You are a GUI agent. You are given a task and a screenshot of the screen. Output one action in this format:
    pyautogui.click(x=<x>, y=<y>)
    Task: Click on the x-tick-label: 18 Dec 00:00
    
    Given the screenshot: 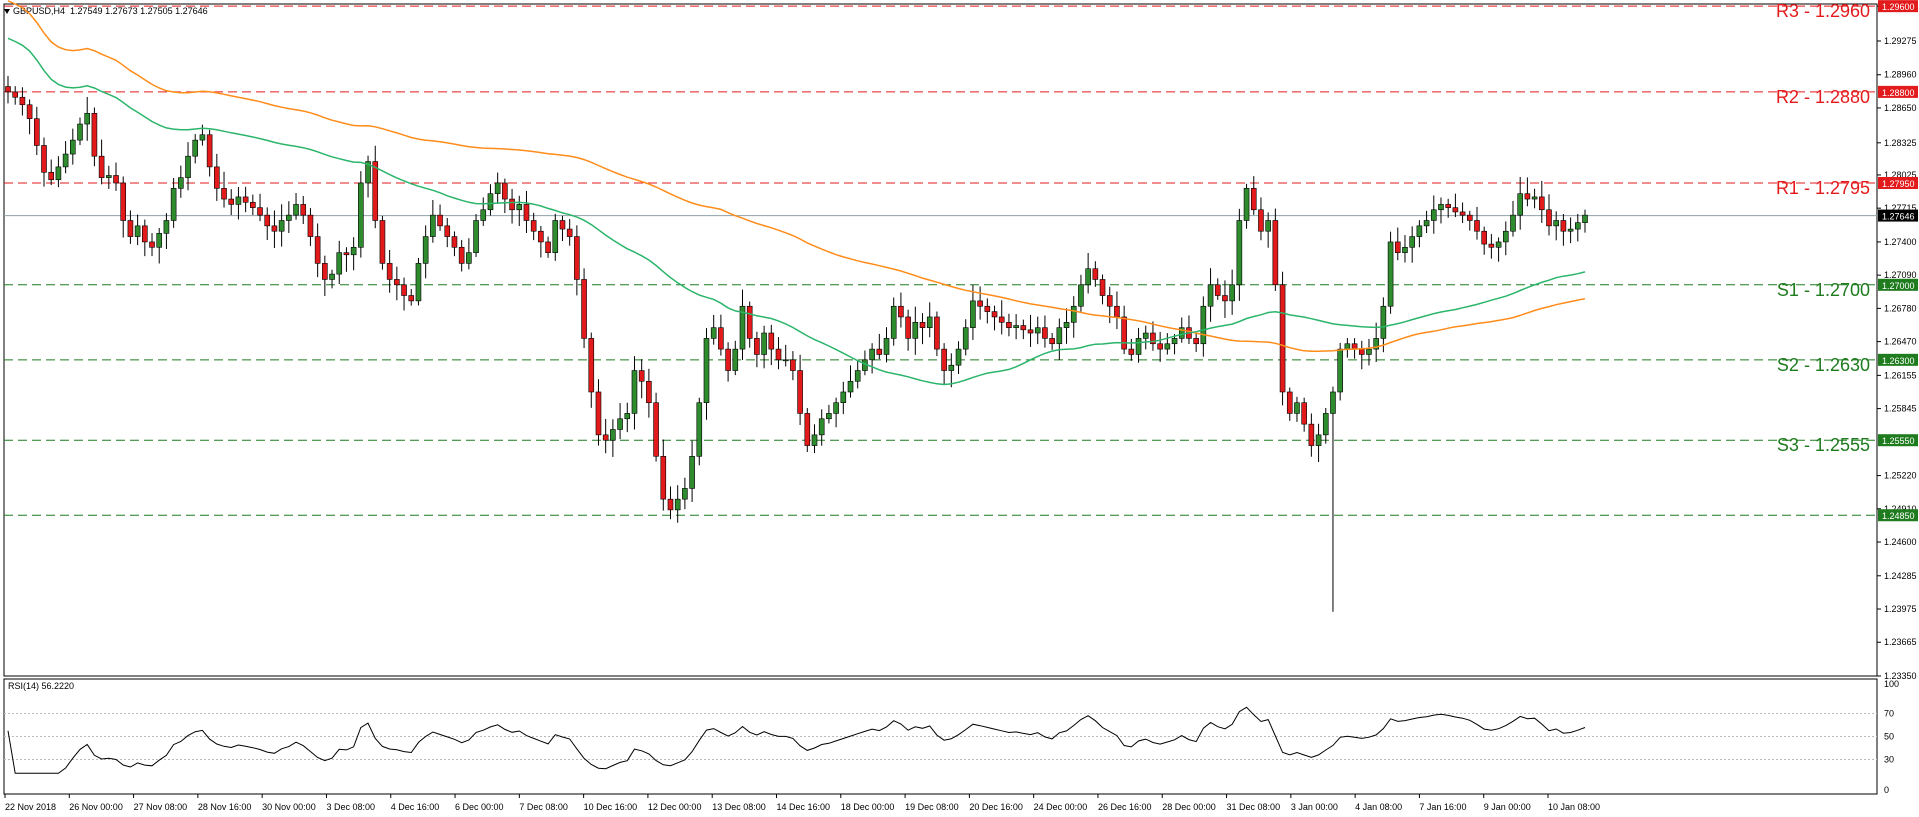 What is the action you would take?
    pyautogui.click(x=868, y=807)
    